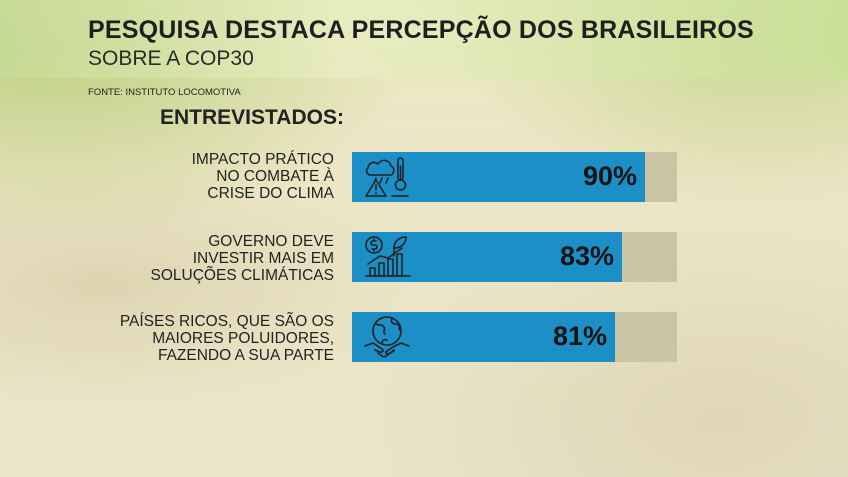  What do you see at coordinates (609, 176) in the screenshot?
I see `data-label: 90%` at bounding box center [609, 176].